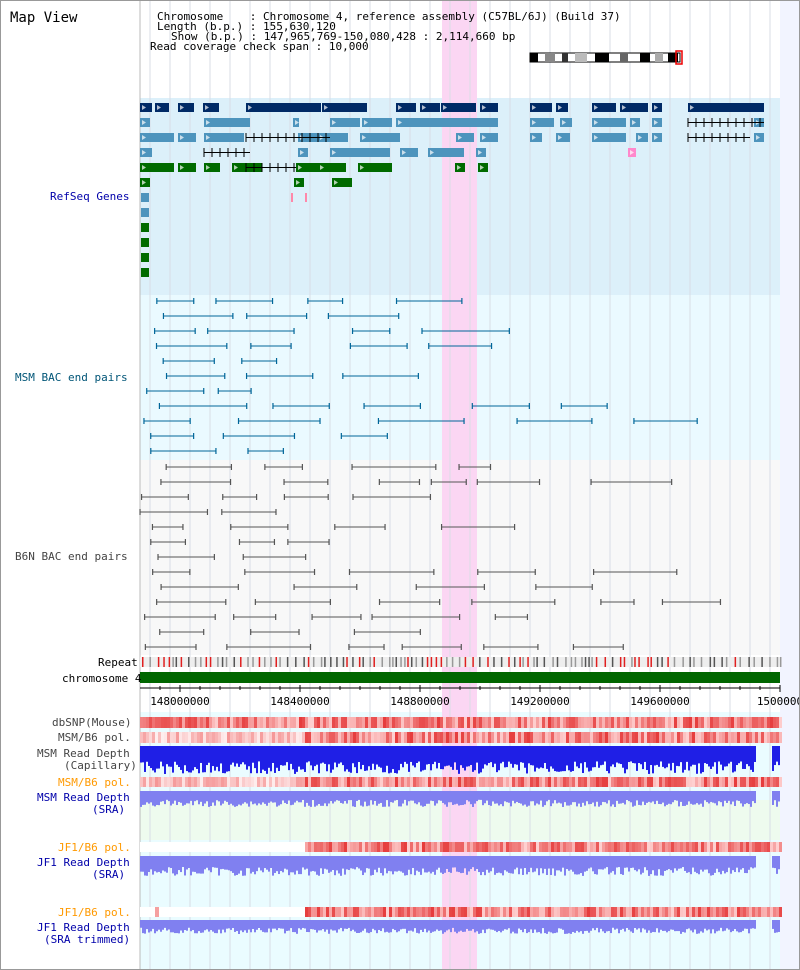 The height and width of the screenshot is (970, 800). Describe the element at coordinates (94, 782) in the screenshot. I see `track-label-msm-pol-sra: MSM/B6 pol.` at that location.